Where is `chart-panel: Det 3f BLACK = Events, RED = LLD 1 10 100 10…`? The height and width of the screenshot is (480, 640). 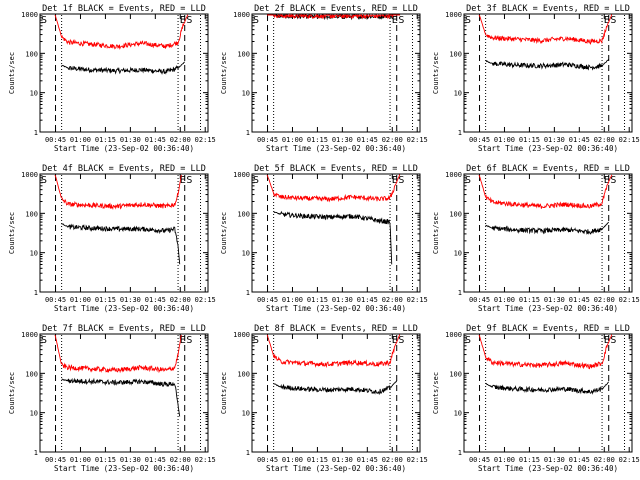
chart-panel: Det 3f BLACK = Events, RED = LLD 1 10 100 10… is located at coordinates (536, 78).